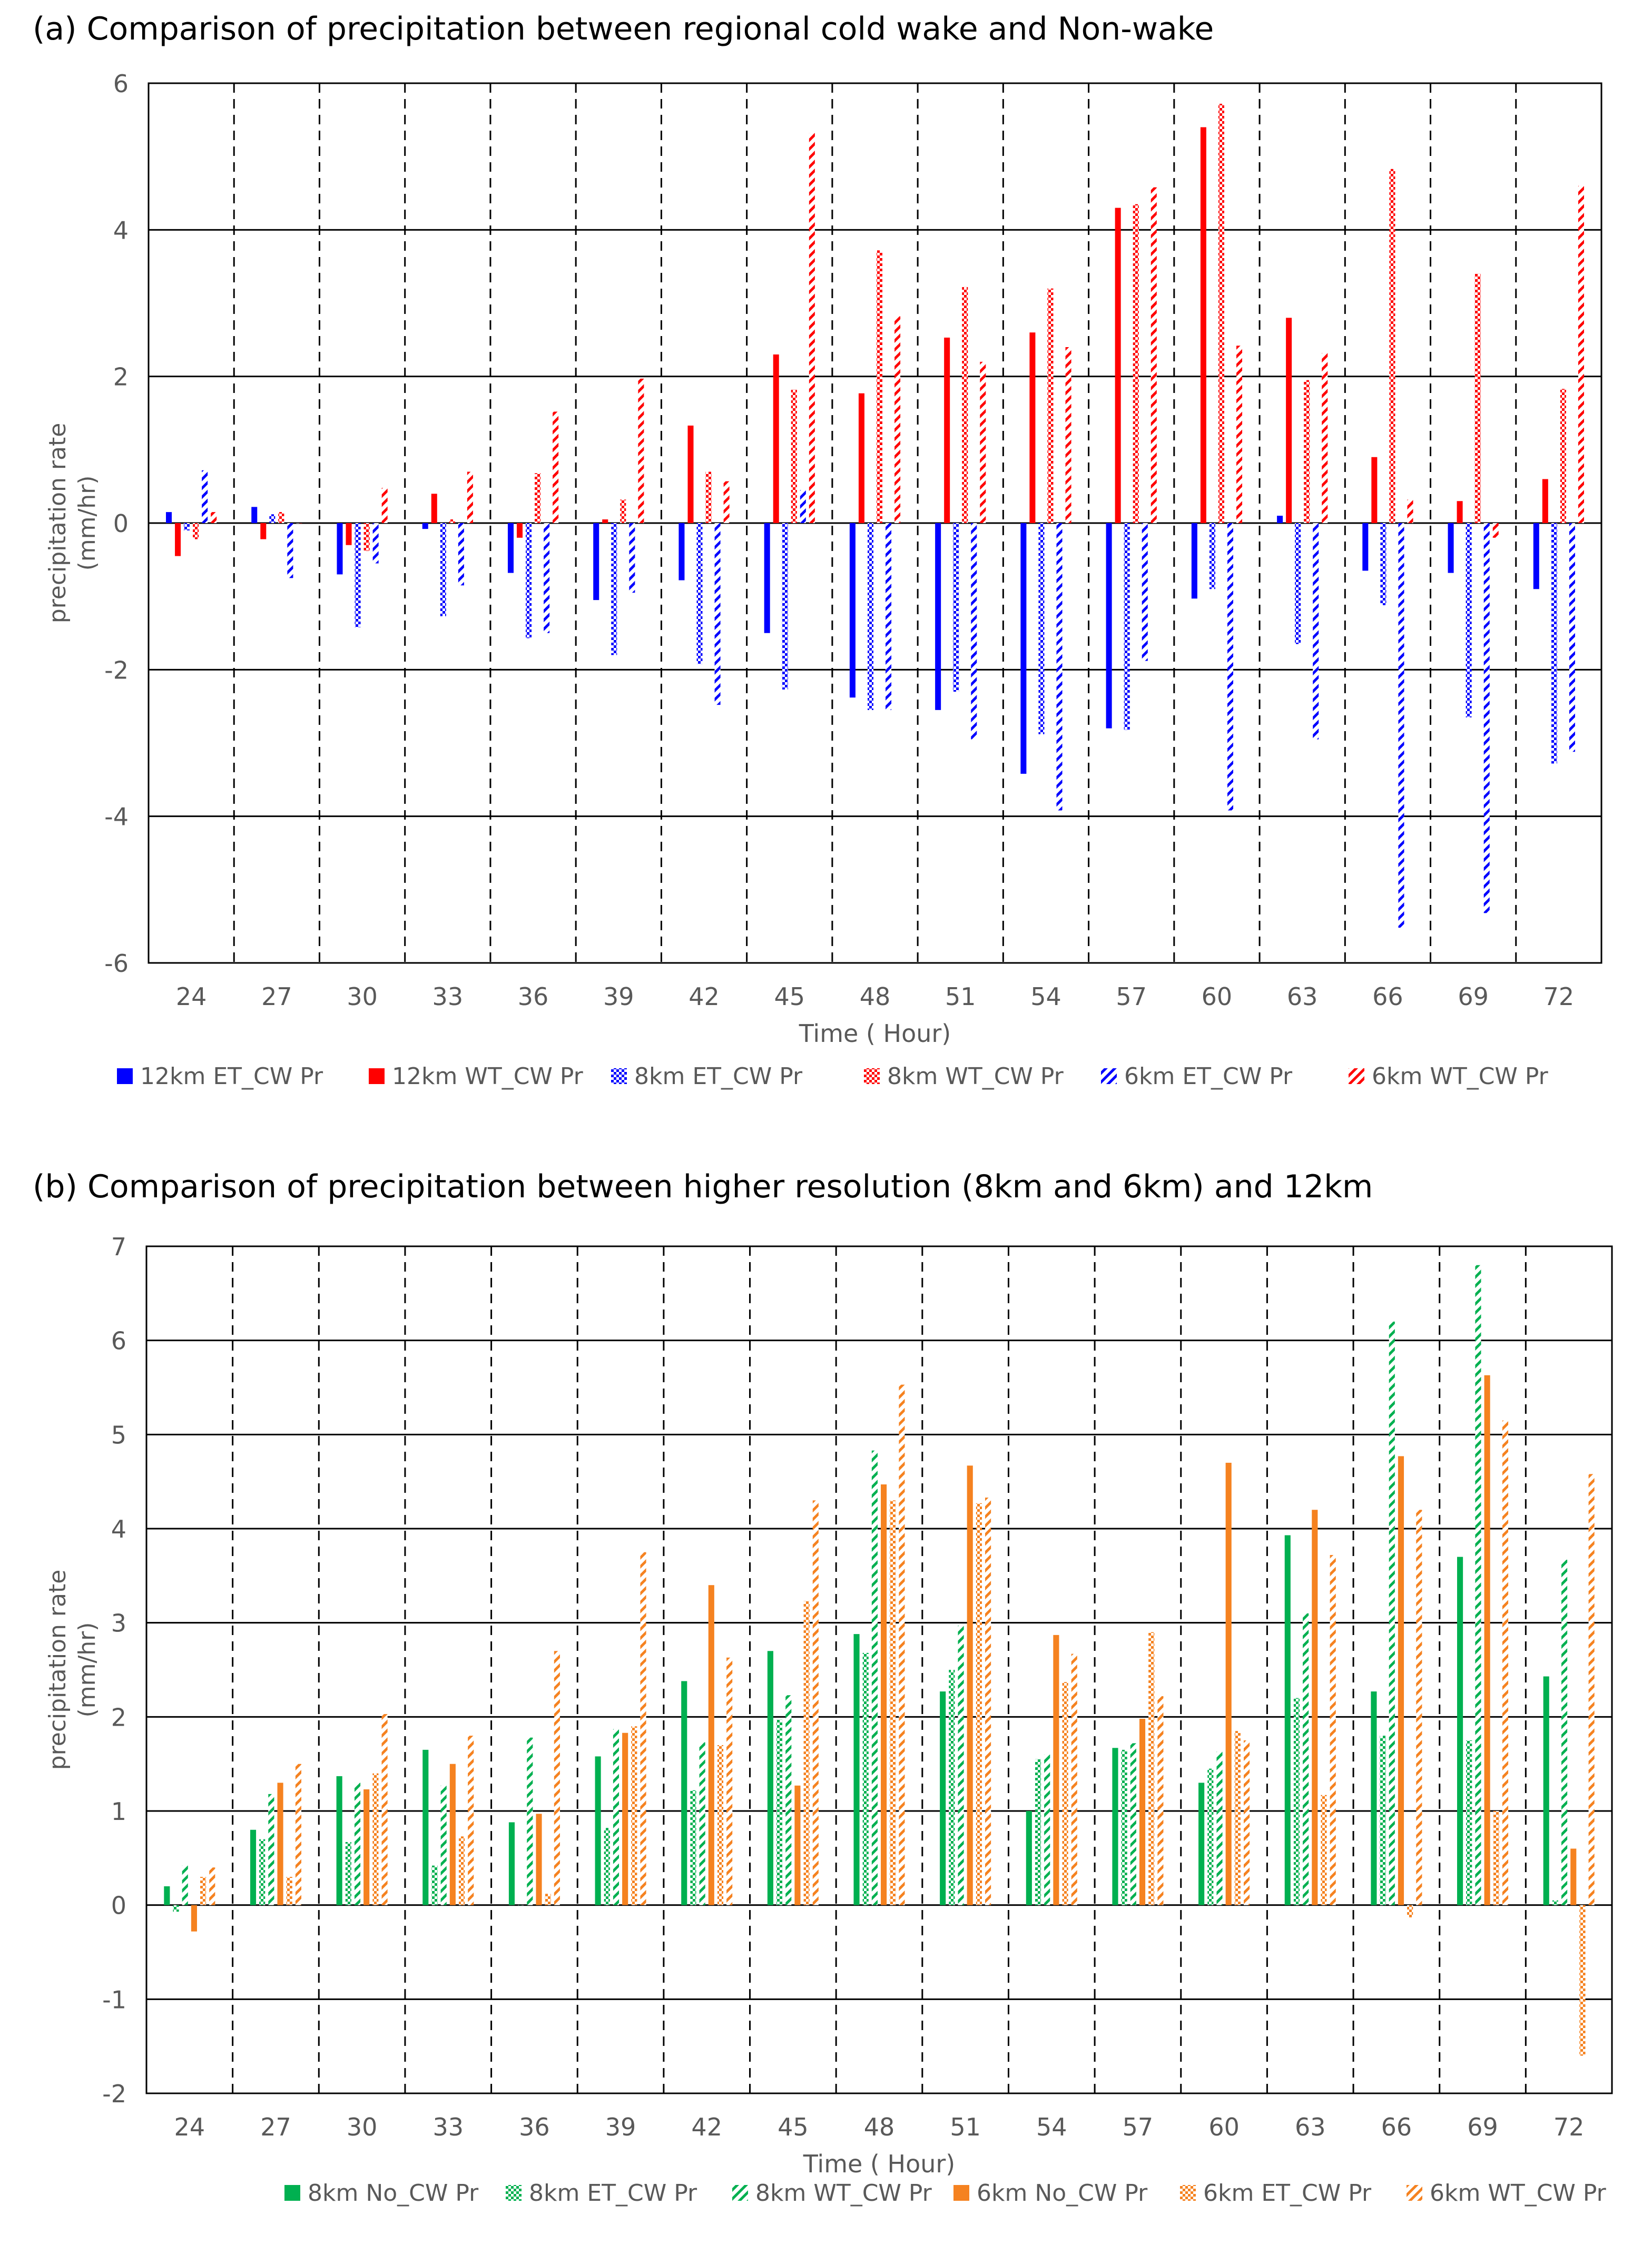 This screenshot has width=1652, height=2264. What do you see at coordinates (1519, 2193) in the screenshot?
I see `legend-label-6km-wt-cw-pr: 6km WT_CW Pr` at bounding box center [1519, 2193].